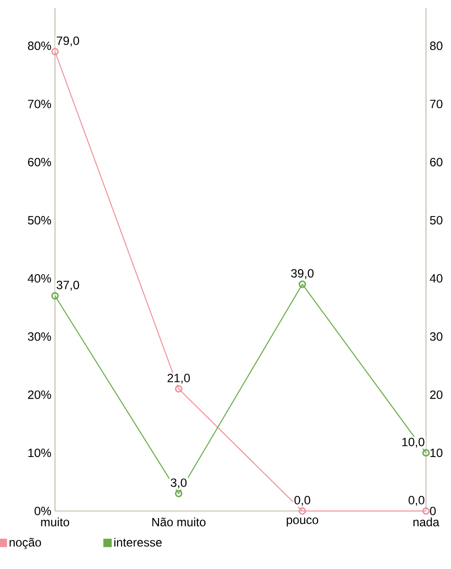 The width and height of the screenshot is (451, 569). What do you see at coordinates (436, 162) in the screenshot?
I see `y2-tick-label: 60` at bounding box center [436, 162].